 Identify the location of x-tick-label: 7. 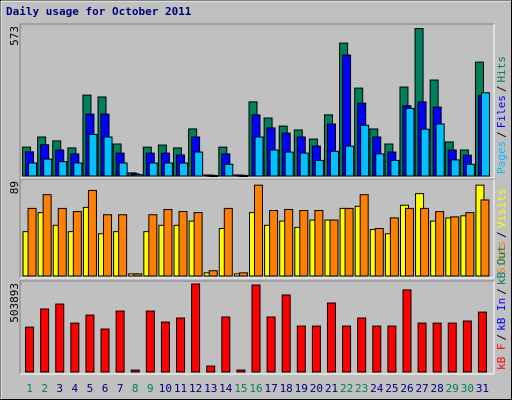
(120, 388).